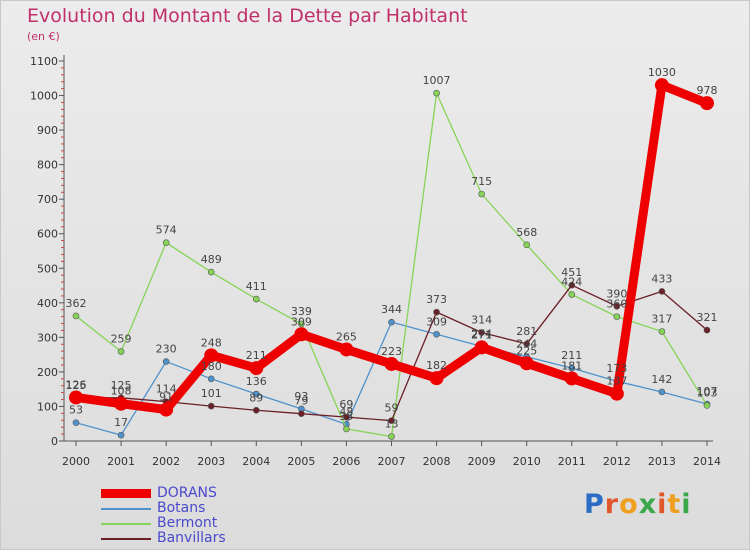  What do you see at coordinates (47, 268) in the screenshot?
I see `y-tick-label: 500` at bounding box center [47, 268].